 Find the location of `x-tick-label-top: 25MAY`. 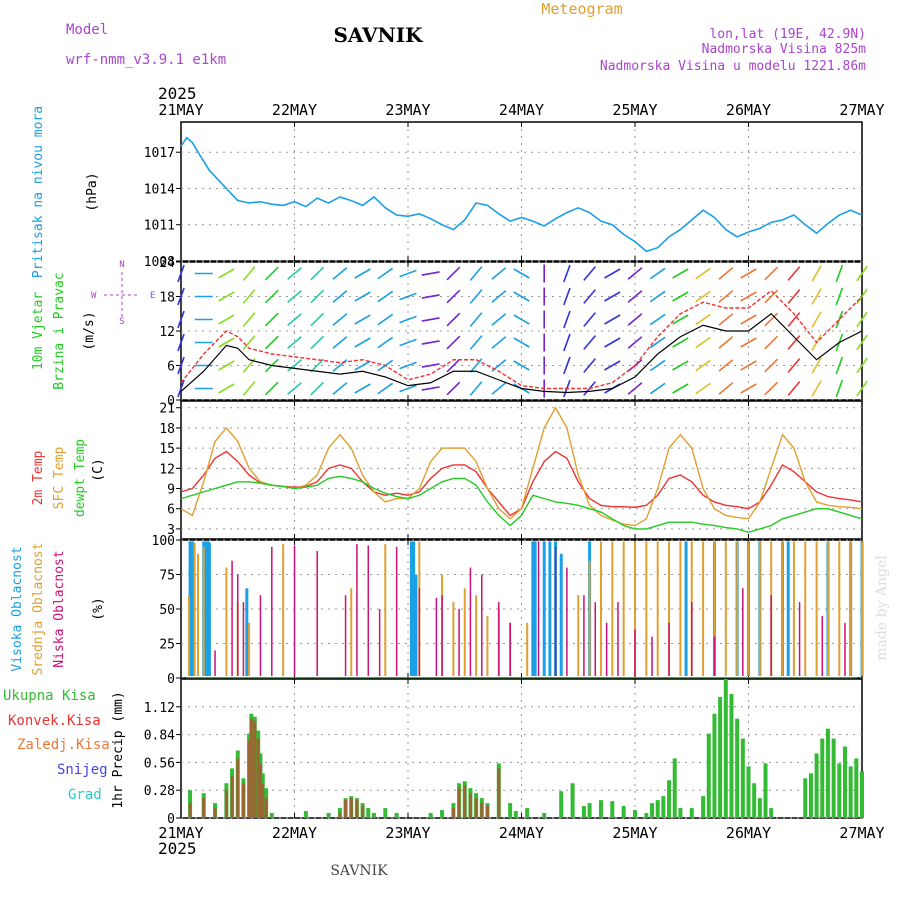

x-tick-label-top: 25MAY is located at coordinates (634, 110).